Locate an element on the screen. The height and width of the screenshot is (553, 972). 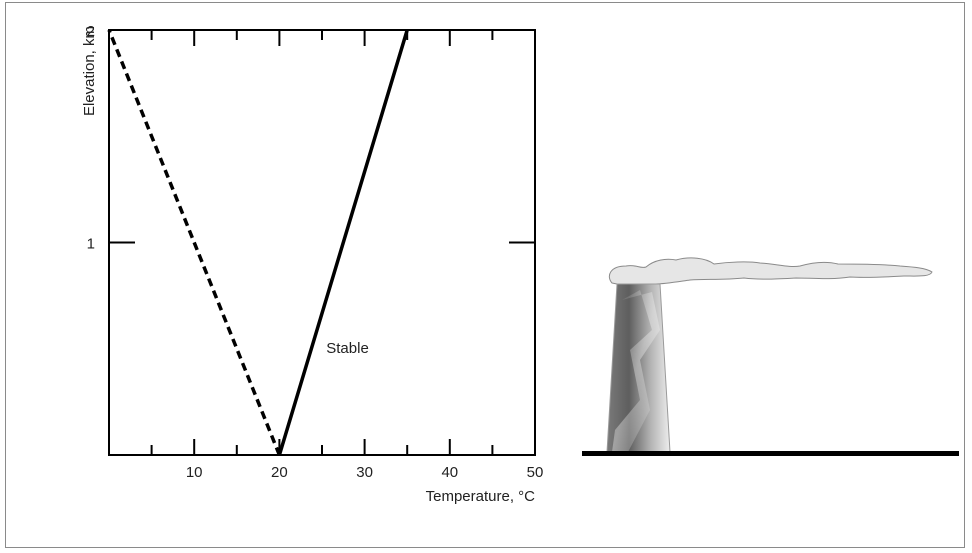
y-tick-label: 2 is located at coordinates (91, 31).